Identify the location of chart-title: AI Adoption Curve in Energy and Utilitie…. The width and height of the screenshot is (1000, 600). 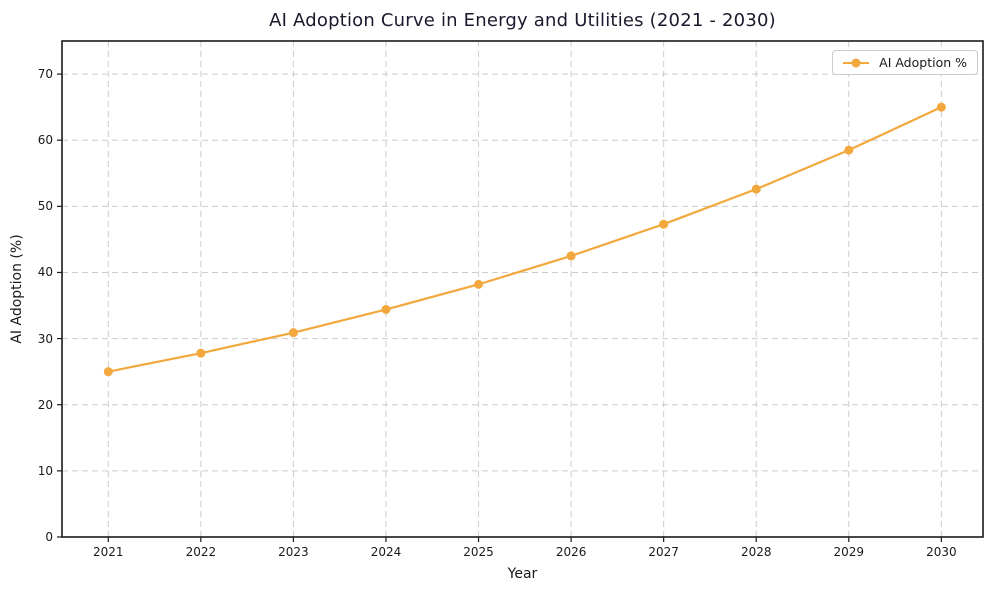
(522, 20).